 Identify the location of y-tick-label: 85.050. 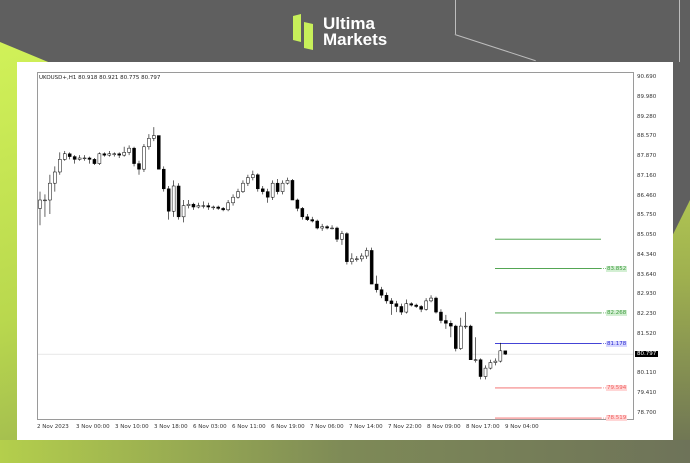
(647, 235).